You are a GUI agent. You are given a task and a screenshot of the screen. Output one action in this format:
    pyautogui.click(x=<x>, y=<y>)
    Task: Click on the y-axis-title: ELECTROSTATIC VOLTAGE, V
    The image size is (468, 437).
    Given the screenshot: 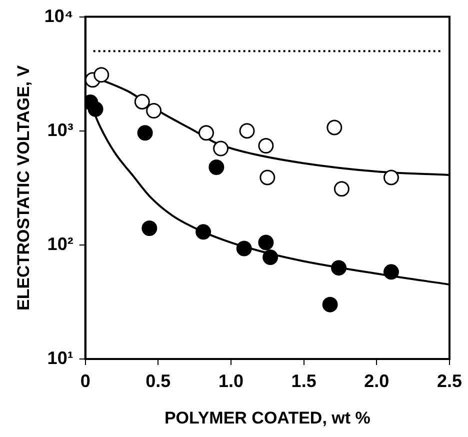 What is the action you would take?
    pyautogui.click(x=23, y=187)
    